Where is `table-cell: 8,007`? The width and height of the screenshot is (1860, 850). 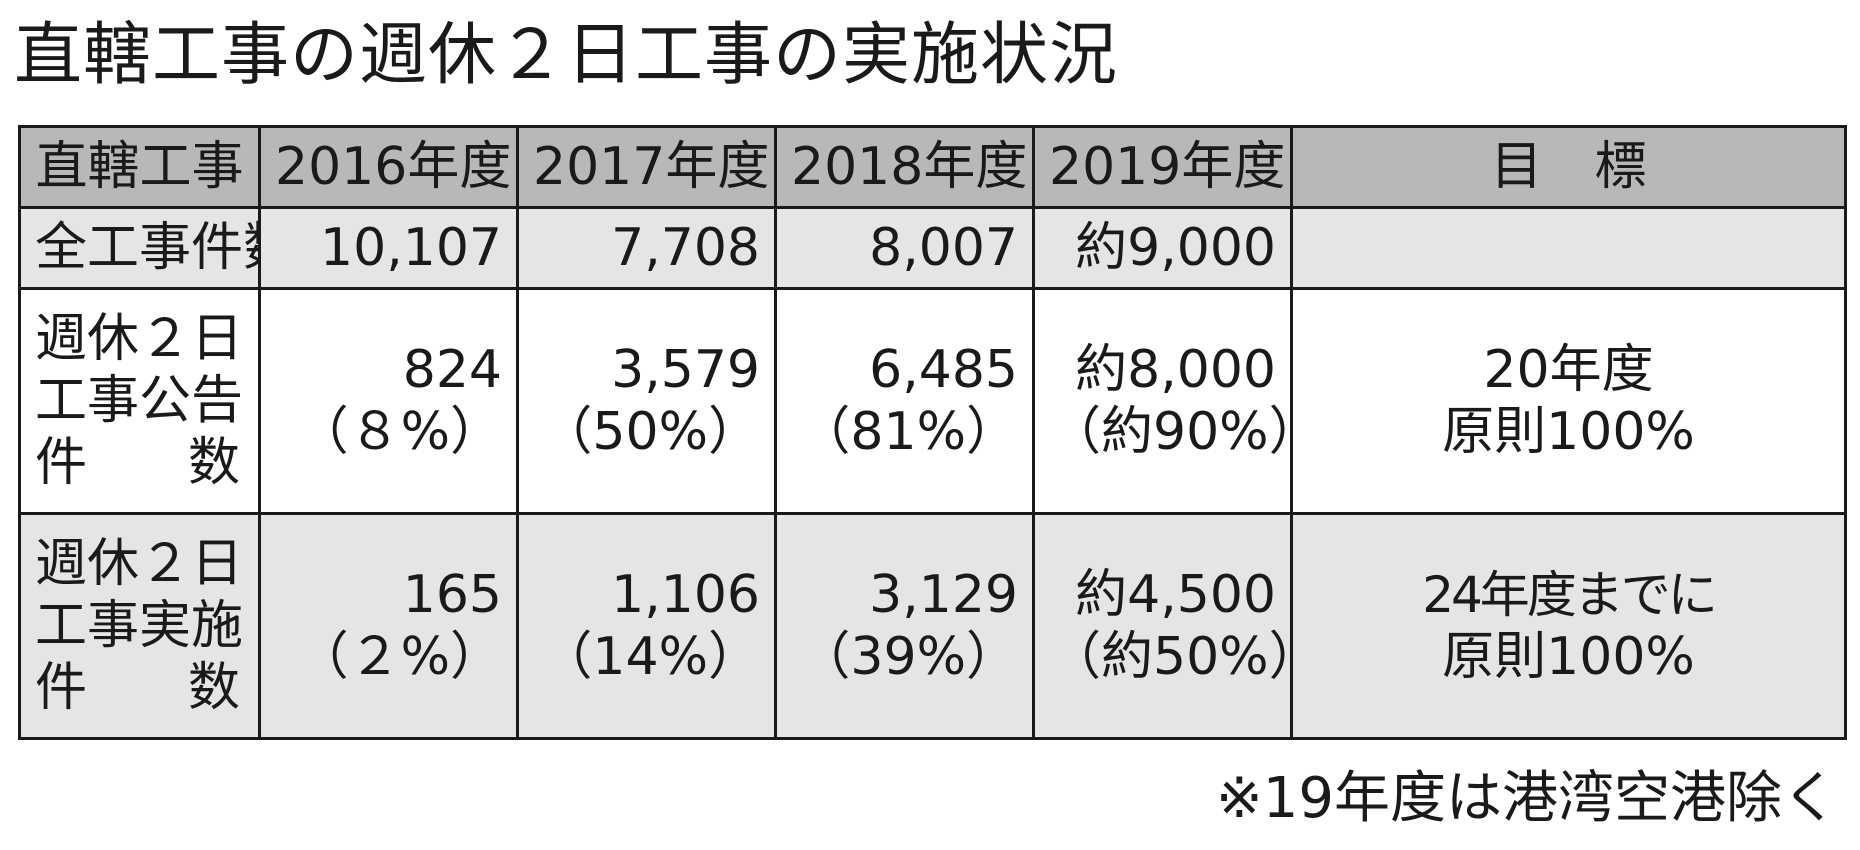 table-cell: 8,007 is located at coordinates (904, 248).